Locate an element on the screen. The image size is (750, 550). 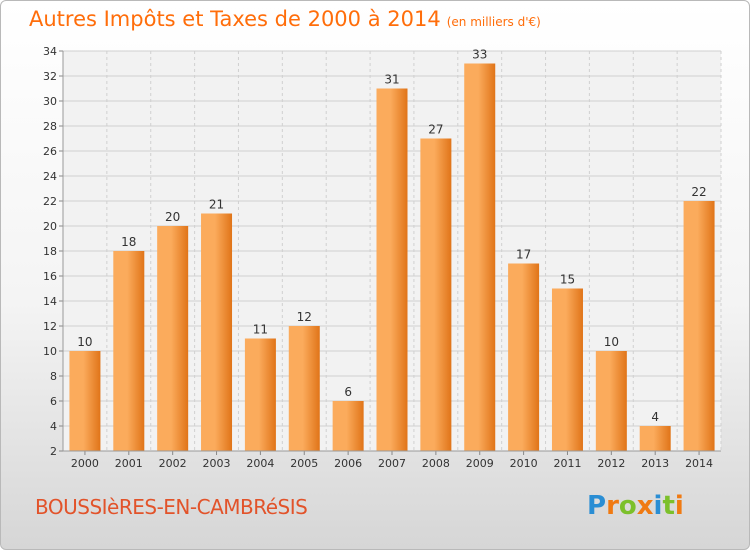
y-tick-label: 20 is located at coordinates (50, 226).